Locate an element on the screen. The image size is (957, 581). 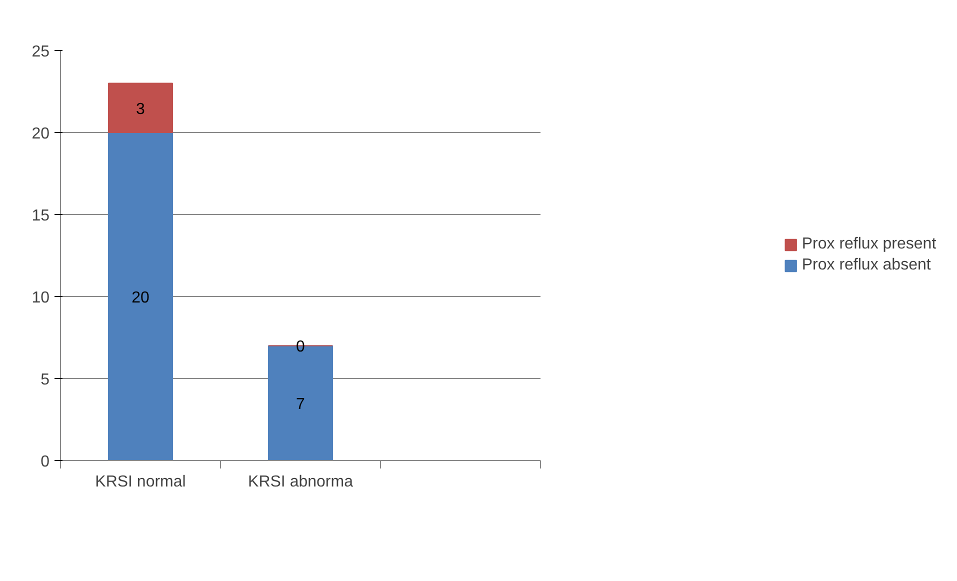
legend-label: Prox reflux present is located at coordinates (869, 245).